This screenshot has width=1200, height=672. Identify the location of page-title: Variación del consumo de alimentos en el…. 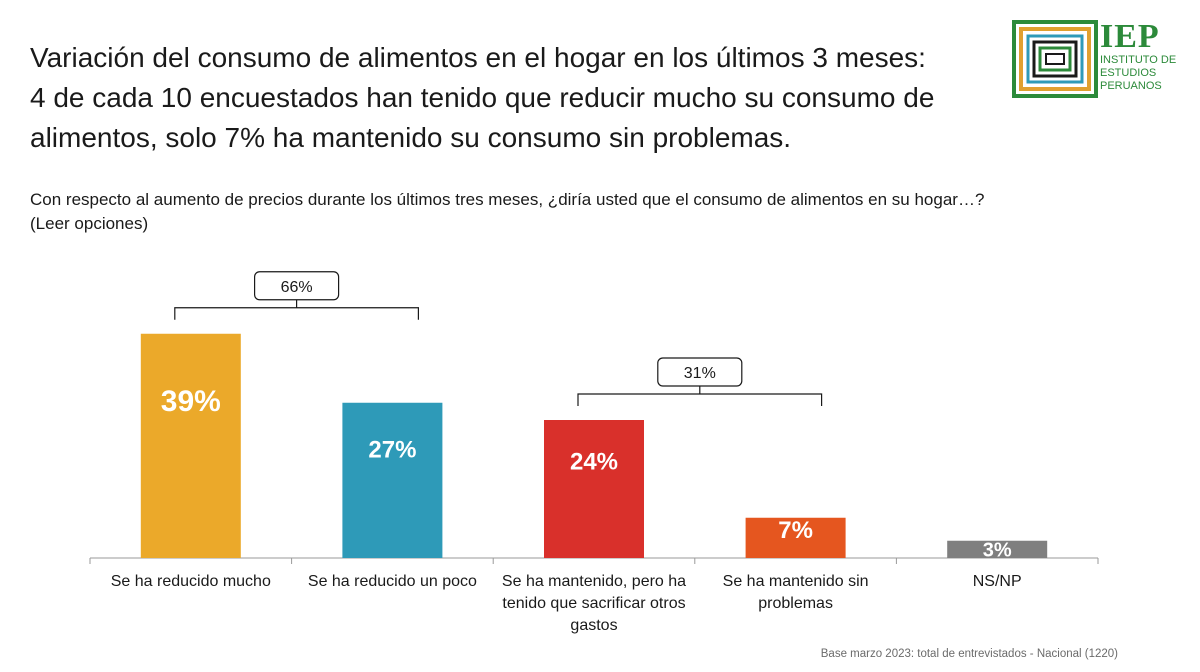
(495, 98).